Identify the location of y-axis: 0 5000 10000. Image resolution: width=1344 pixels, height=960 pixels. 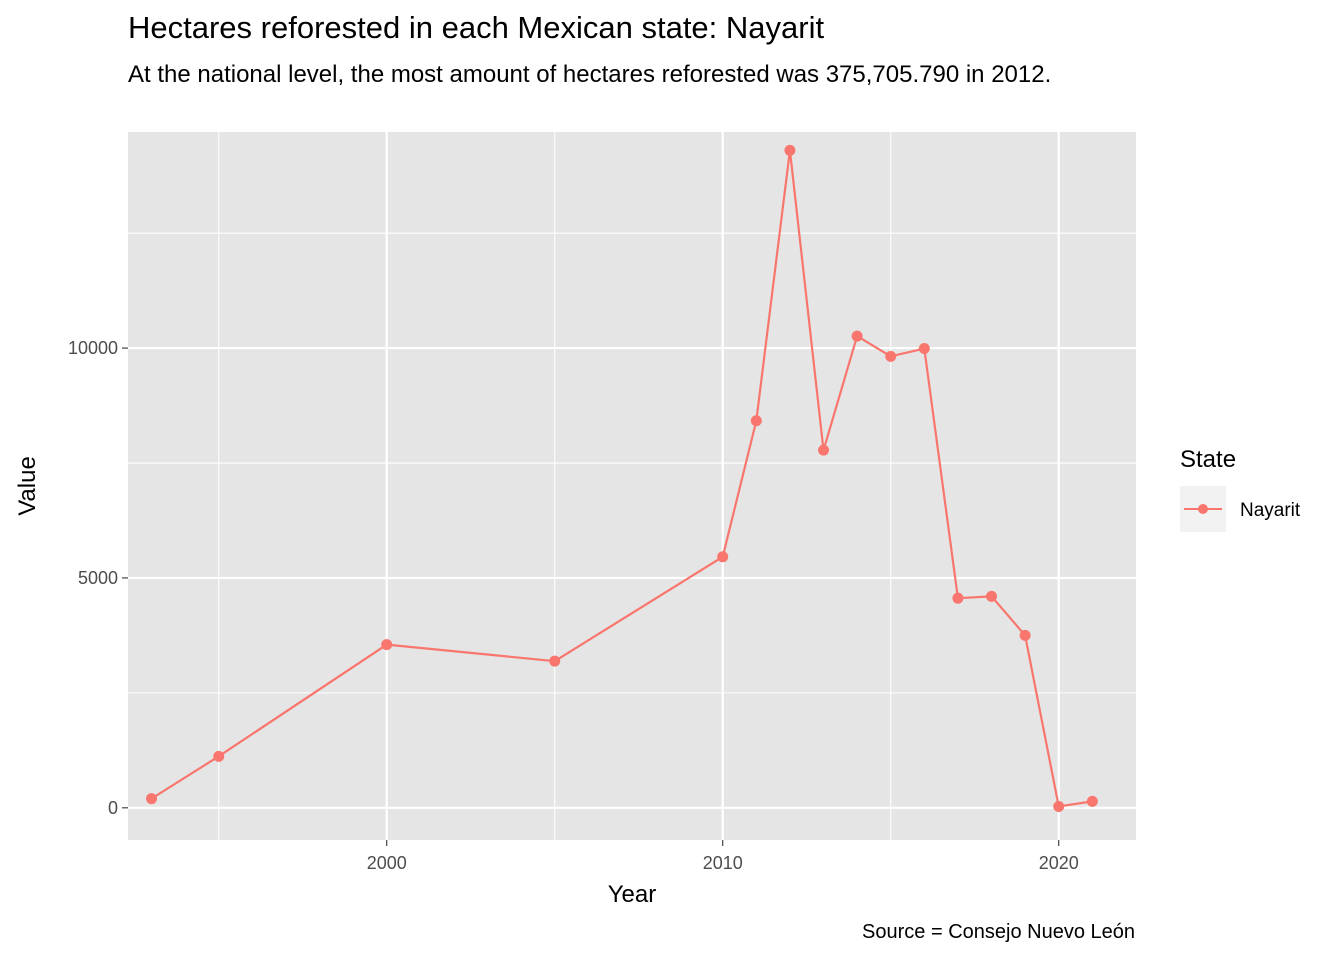
(98, 578).